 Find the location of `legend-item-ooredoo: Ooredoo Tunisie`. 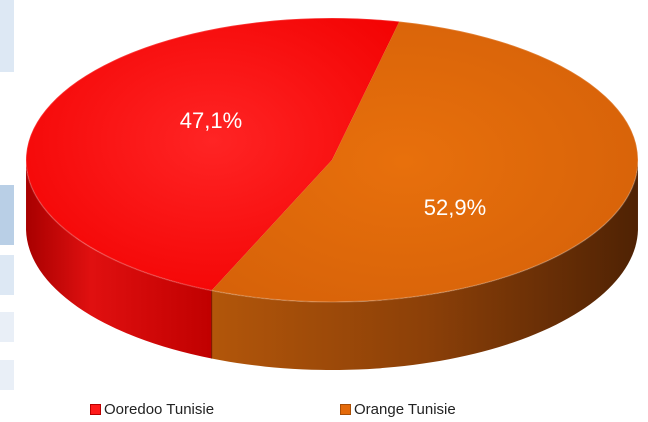

legend-item-ooredoo: Ooredoo Tunisie is located at coordinates (152, 409).